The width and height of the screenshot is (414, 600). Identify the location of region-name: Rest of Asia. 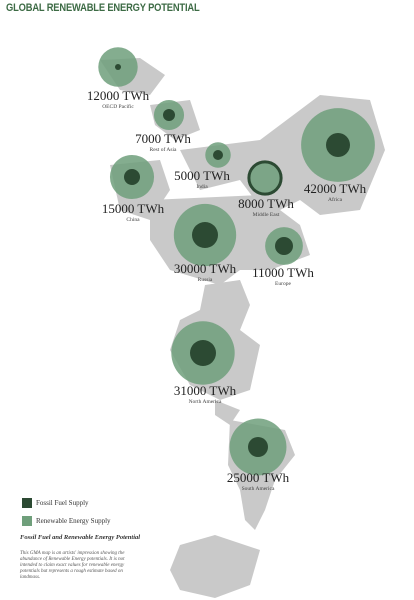
(163, 149).